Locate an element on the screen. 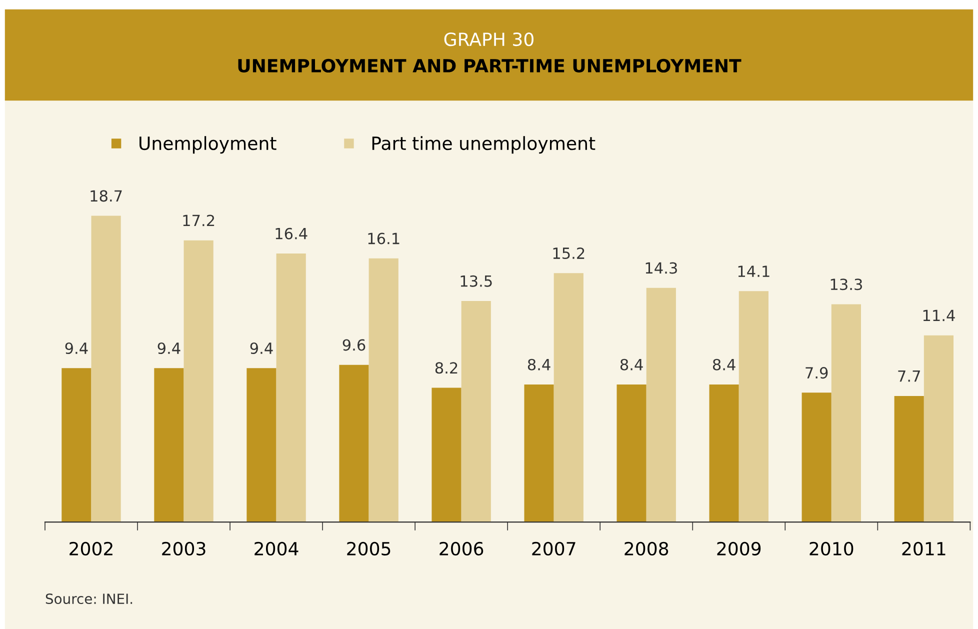 This screenshot has width=978, height=629. x-tick-label: 2004 is located at coordinates (276, 549).